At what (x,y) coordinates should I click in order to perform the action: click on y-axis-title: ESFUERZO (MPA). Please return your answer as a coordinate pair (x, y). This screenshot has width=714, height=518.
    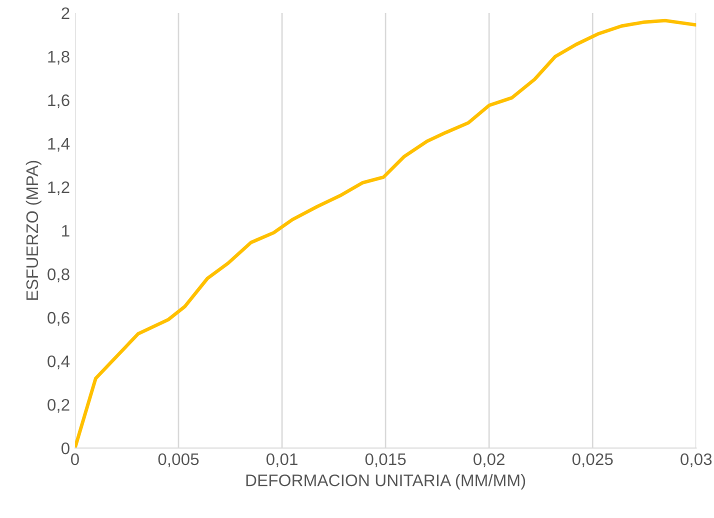
    Looking at the image, I should click on (34, 230).